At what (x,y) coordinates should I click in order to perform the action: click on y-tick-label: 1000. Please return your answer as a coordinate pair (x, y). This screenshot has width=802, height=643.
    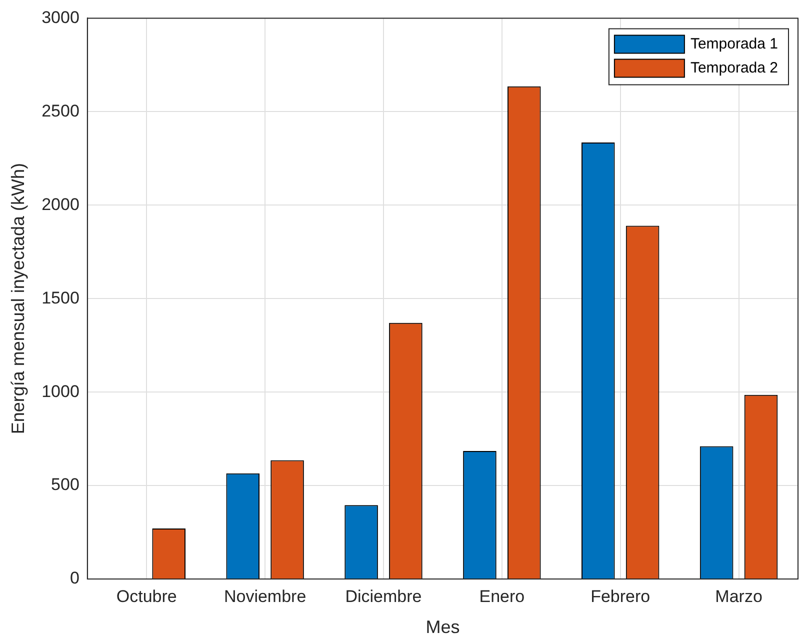
    Looking at the image, I should click on (61, 391).